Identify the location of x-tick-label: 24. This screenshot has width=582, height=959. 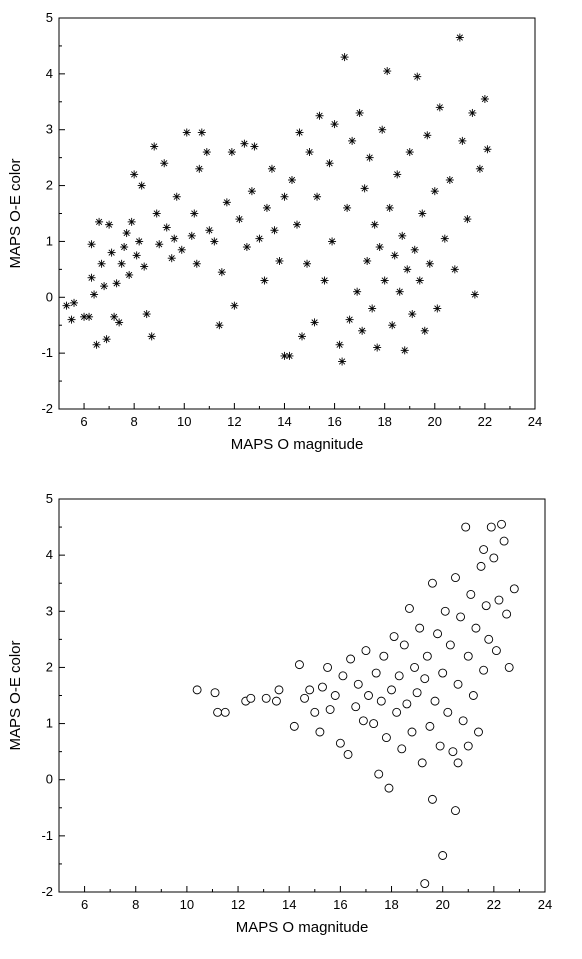
(545, 904).